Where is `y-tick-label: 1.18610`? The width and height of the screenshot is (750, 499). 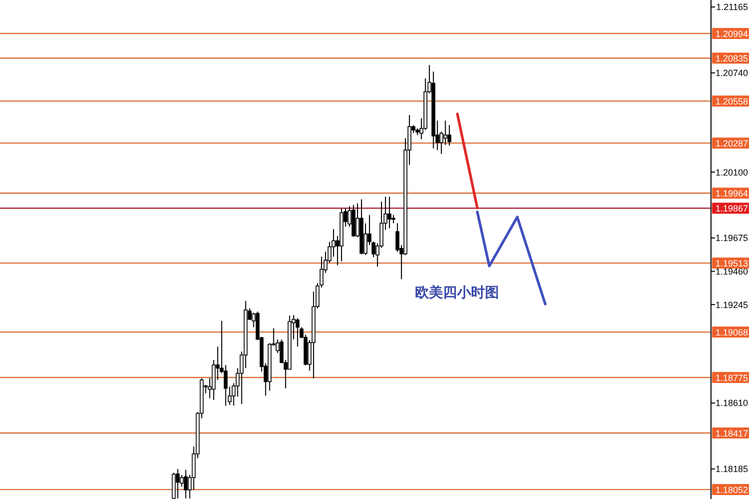 y-tick-label: 1.18610 is located at coordinates (731, 403).